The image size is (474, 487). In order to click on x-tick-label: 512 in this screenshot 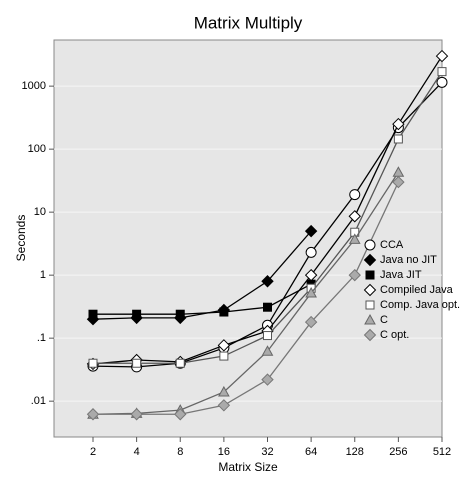, I will do `click(442, 452)`.